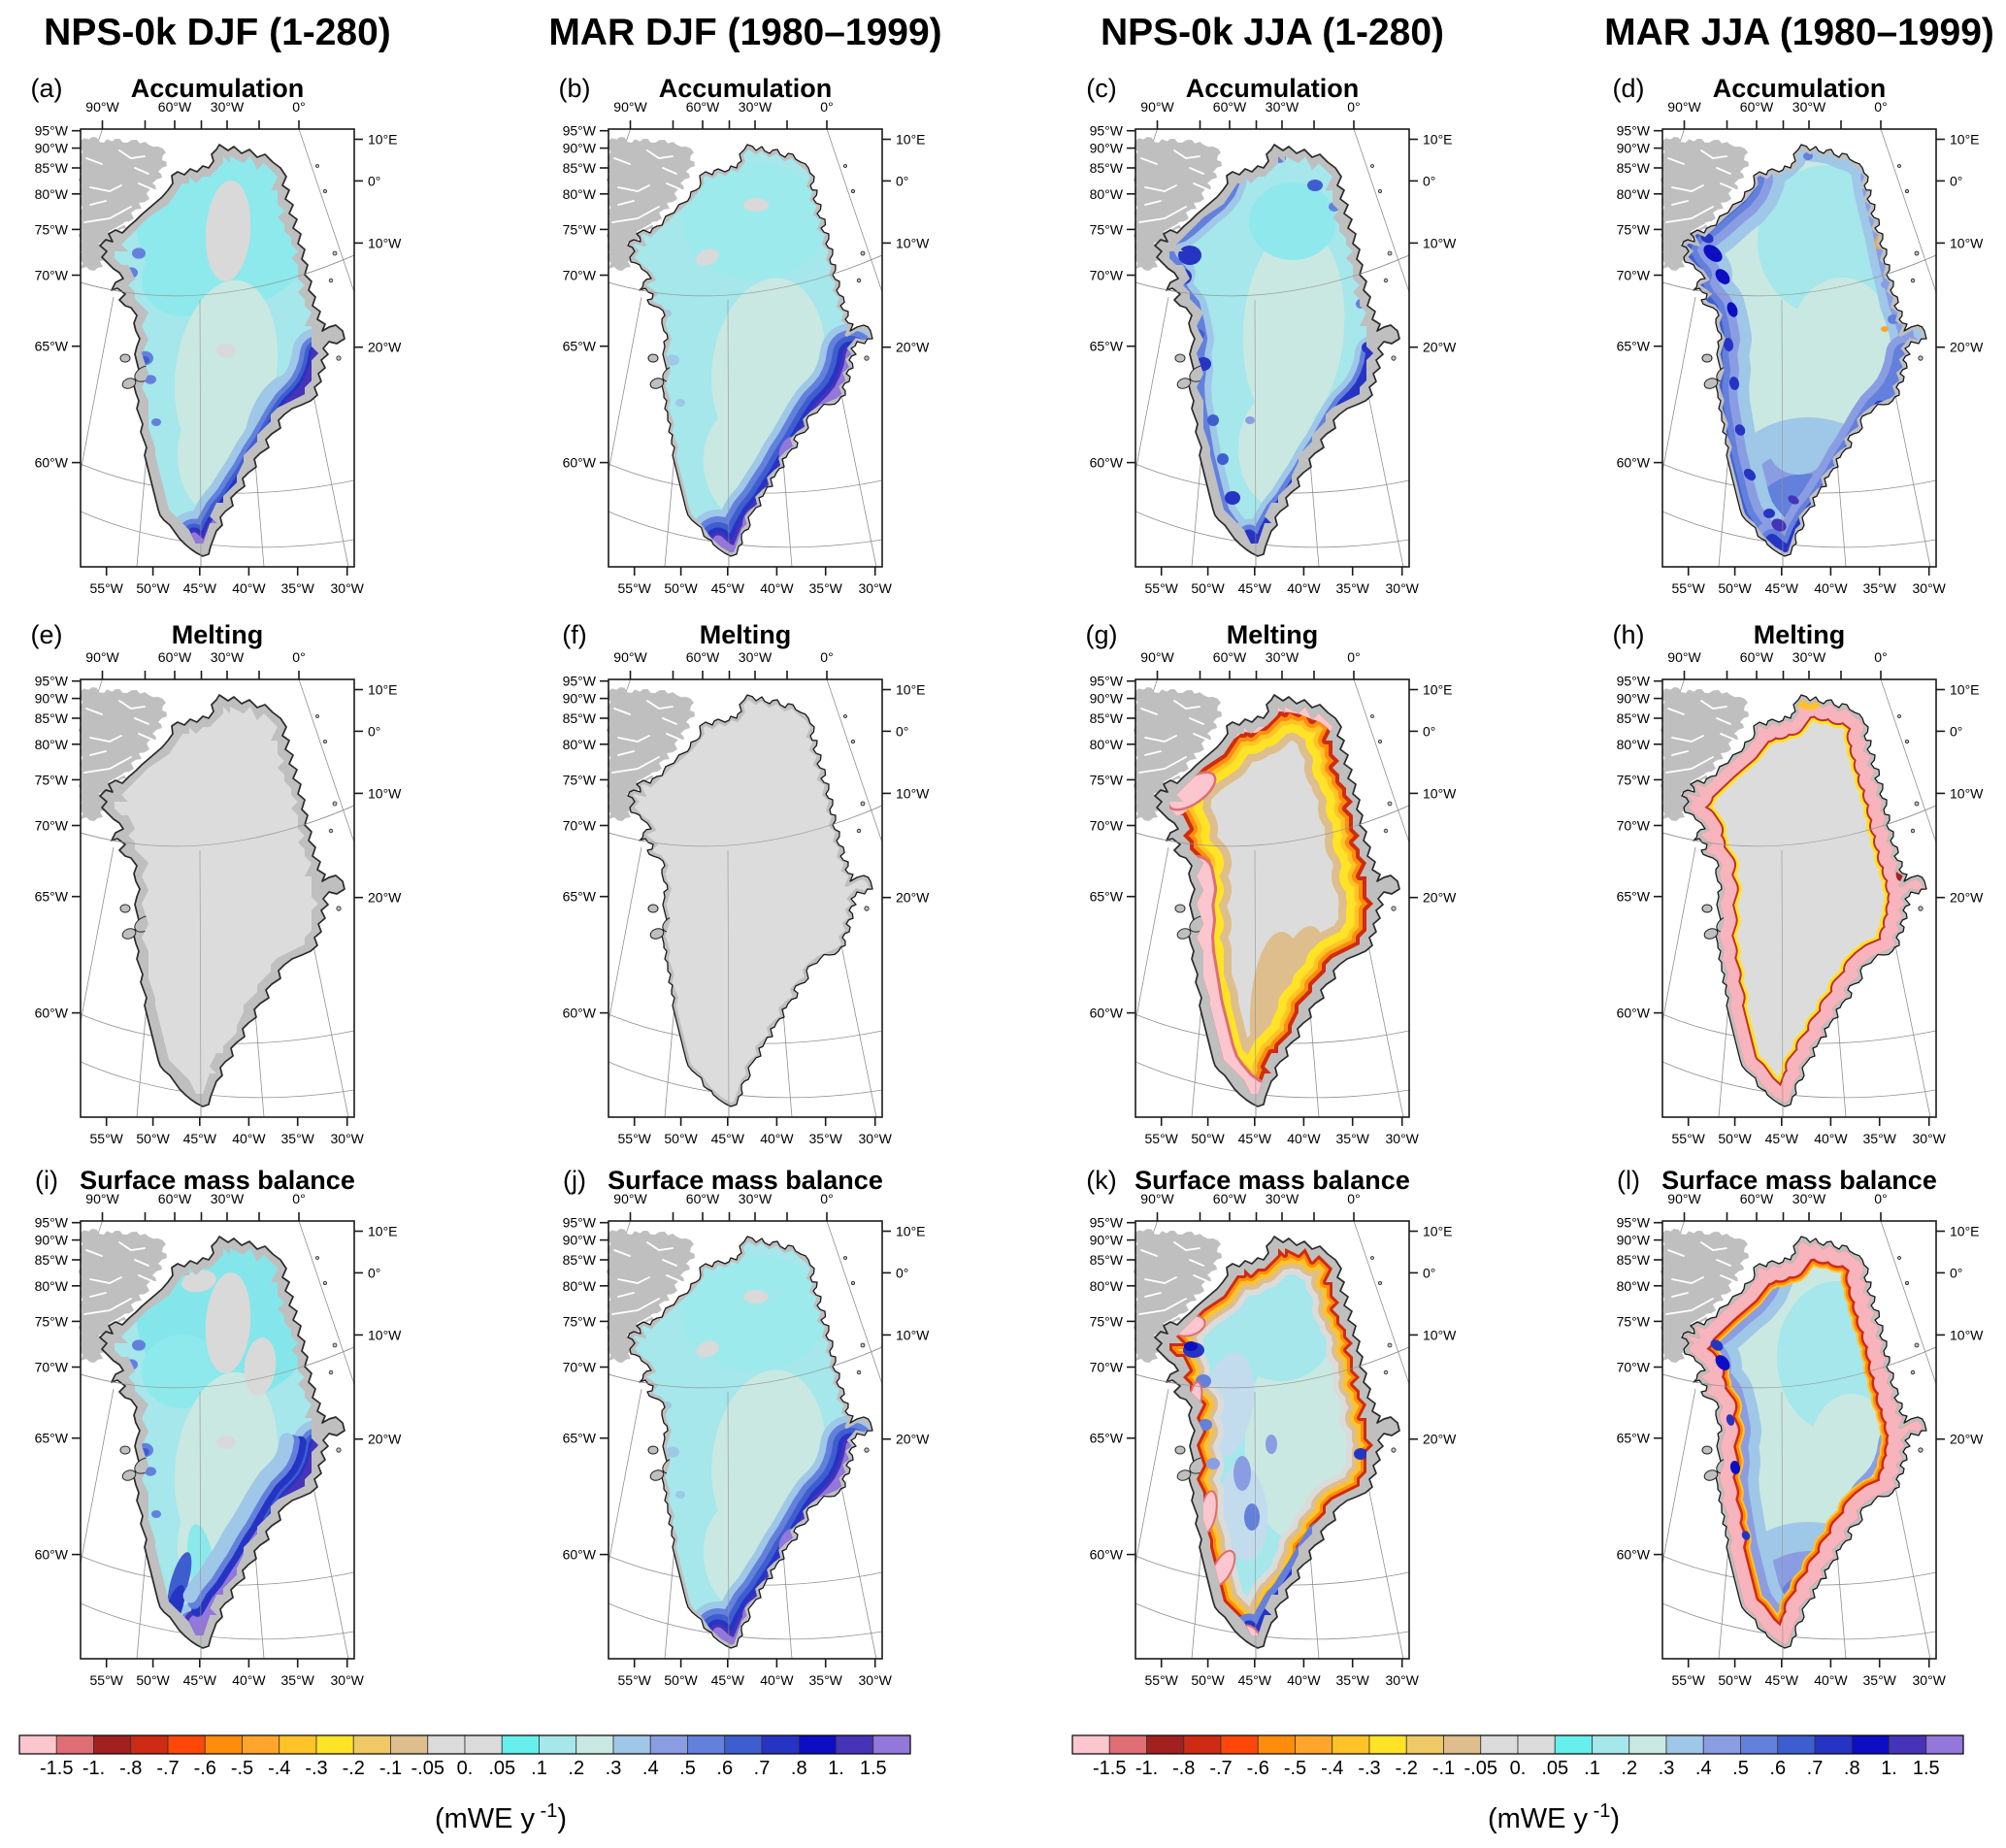  Describe the element at coordinates (167, 1768) in the screenshot. I see `svg-text: -.7` at that location.